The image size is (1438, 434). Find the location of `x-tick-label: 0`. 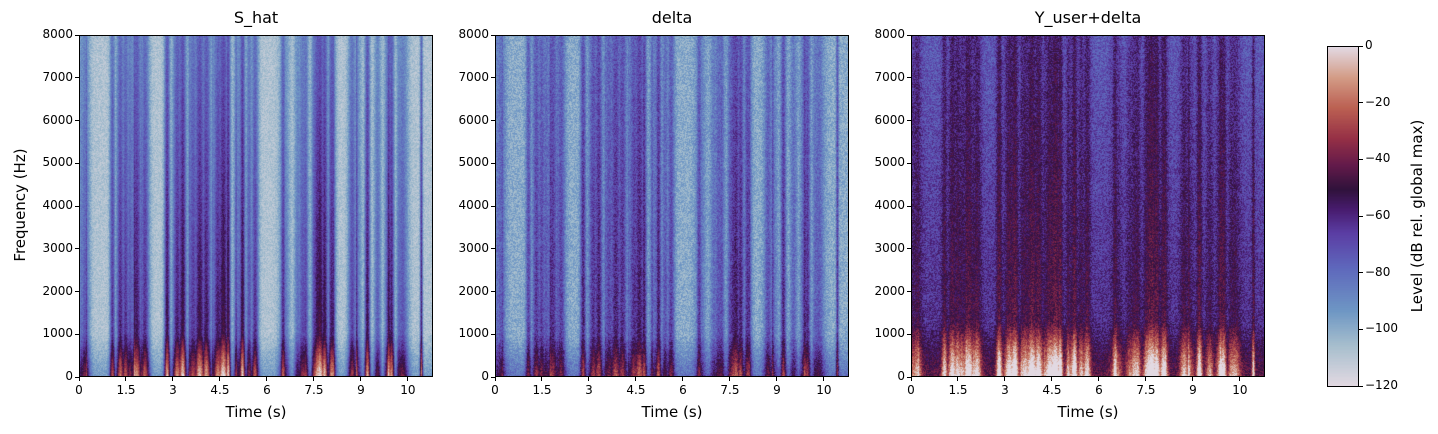

x-tick-label: 0 is located at coordinates (495, 390).